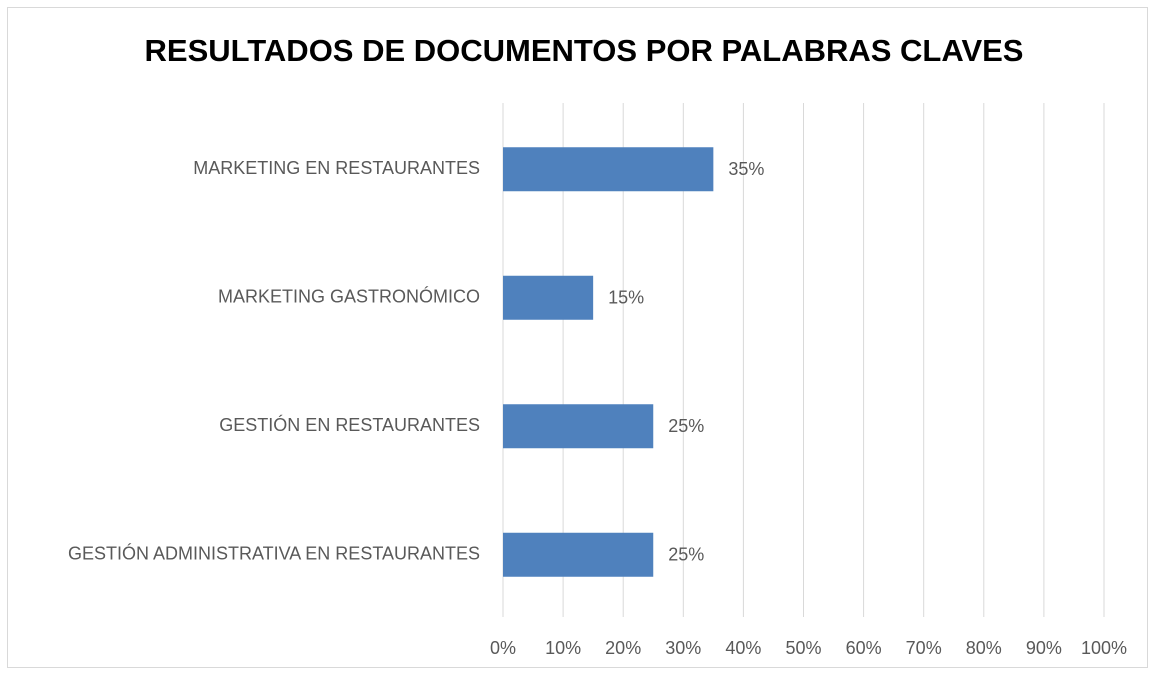 This screenshot has width=1151, height=673. Describe the element at coordinates (503, 648) in the screenshot. I see `x-tick-label: 0%` at that location.